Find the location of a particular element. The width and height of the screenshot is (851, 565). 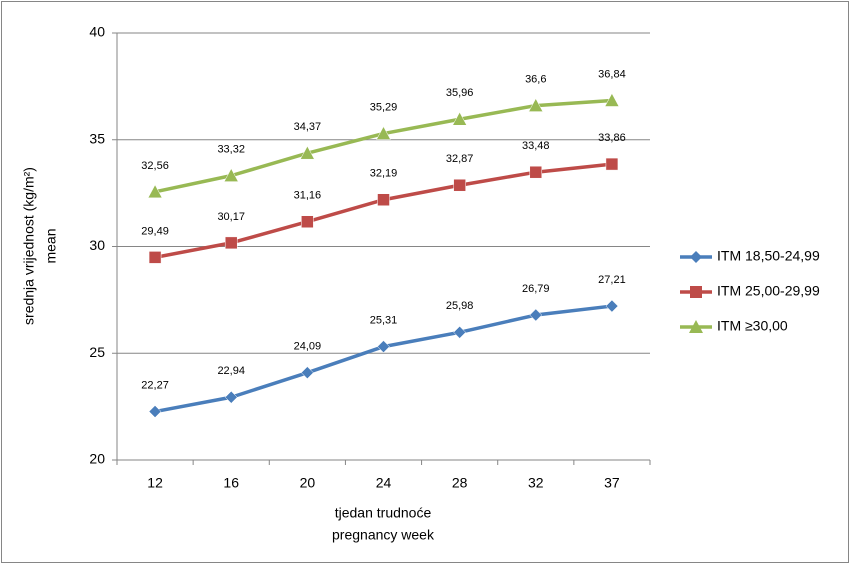

legend-label: ITM 25,00-29,99 is located at coordinates (768, 291).